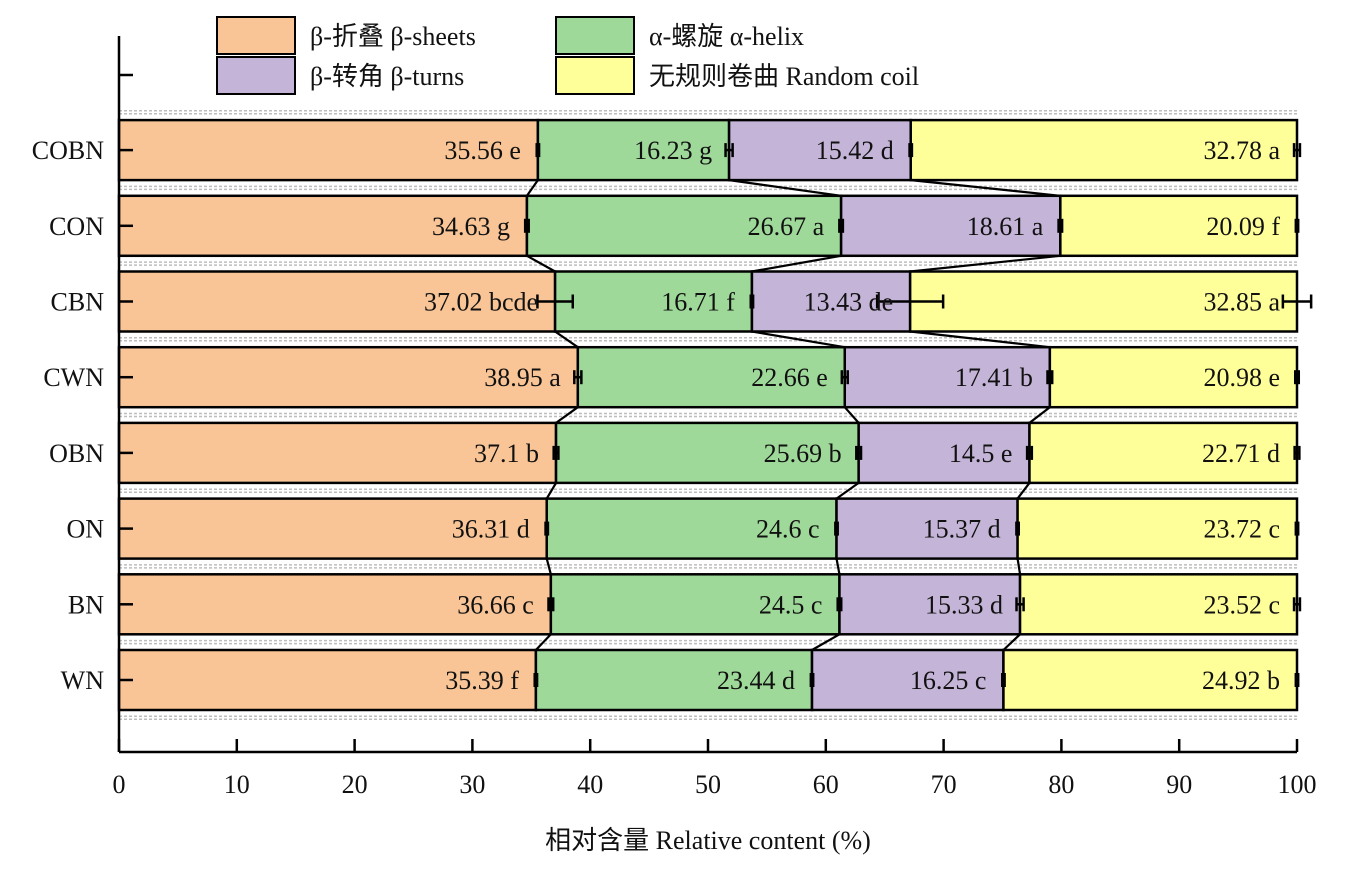 The image size is (1352, 875). I want to click on bar-value-label: 15.42 d, so click(855, 150).